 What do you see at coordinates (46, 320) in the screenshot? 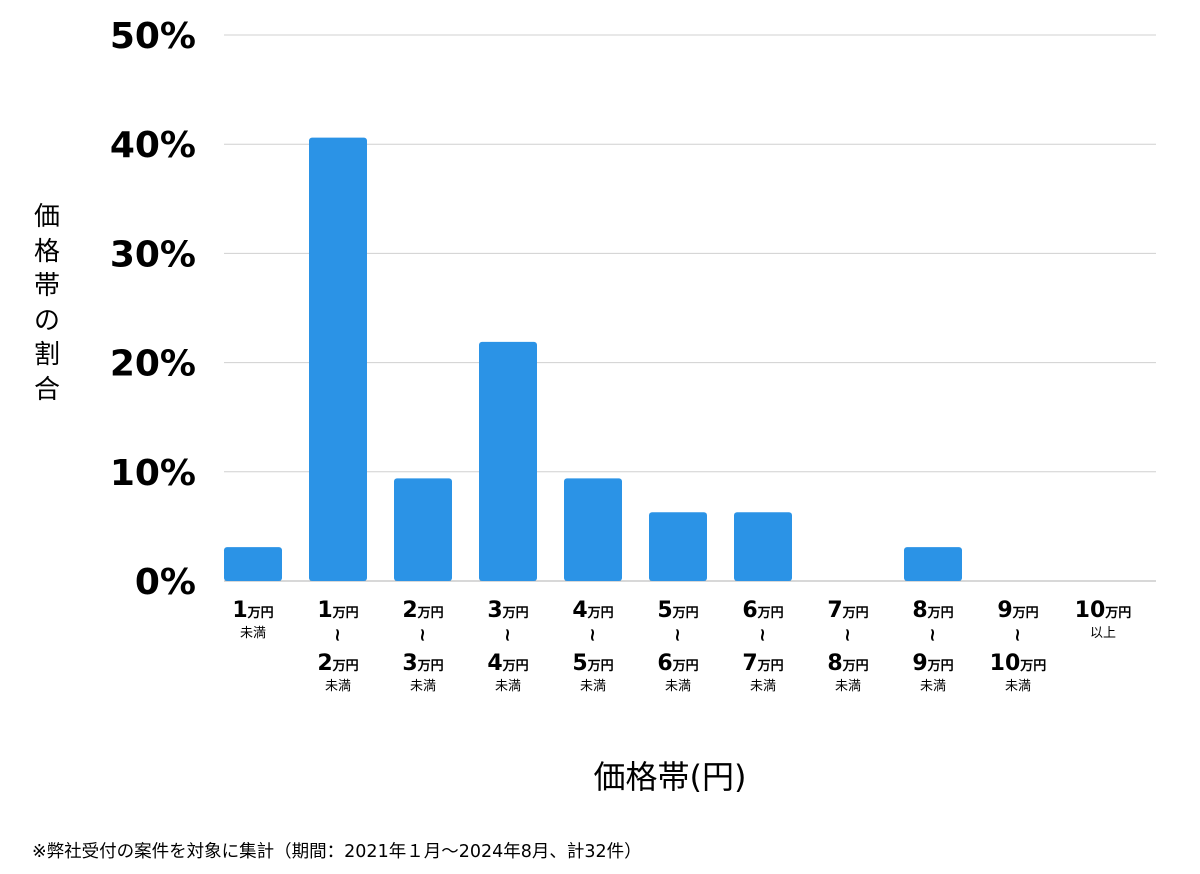
I see `y-axis-label-char: の` at bounding box center [46, 320].